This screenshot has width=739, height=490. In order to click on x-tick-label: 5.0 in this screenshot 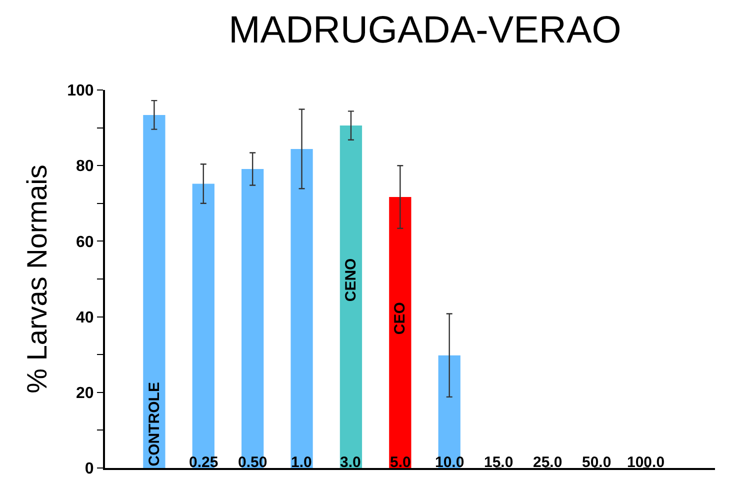, I will do `click(400, 462)`.